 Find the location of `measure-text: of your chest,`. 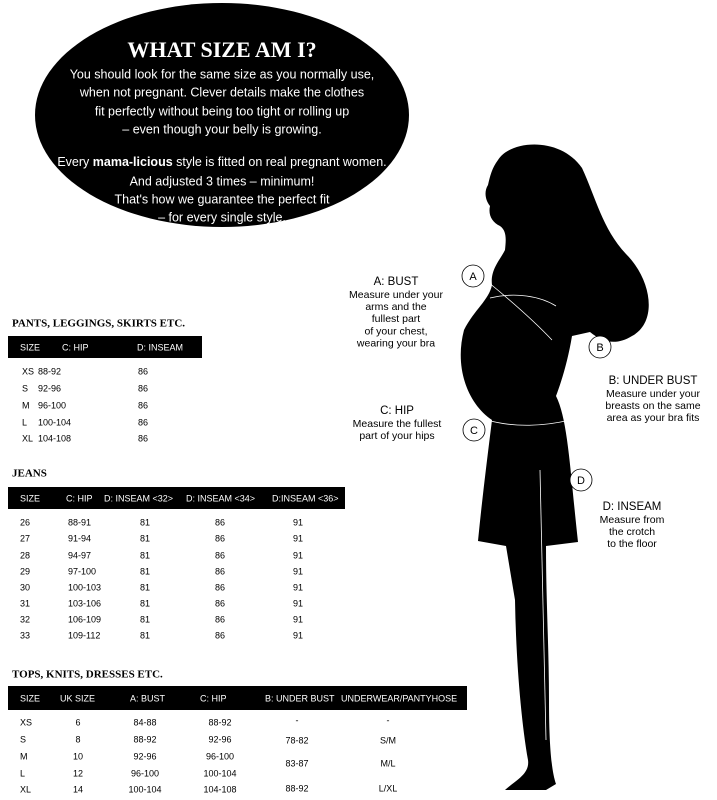

measure-text: of your chest, is located at coordinates (395, 331).